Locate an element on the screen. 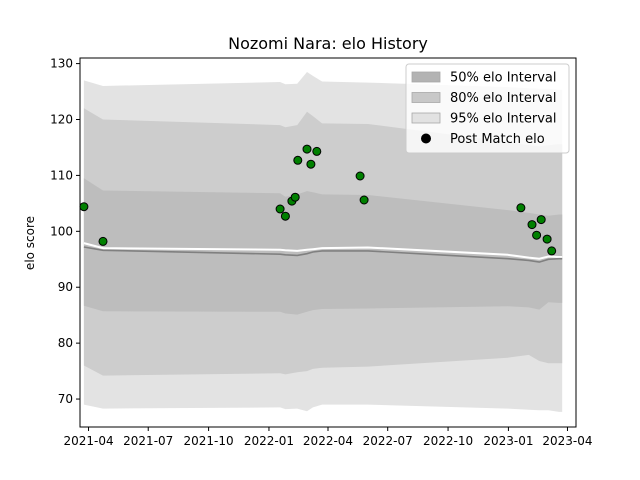 This screenshot has width=640, height=480. y-tick-label: 130 is located at coordinates (61, 64).